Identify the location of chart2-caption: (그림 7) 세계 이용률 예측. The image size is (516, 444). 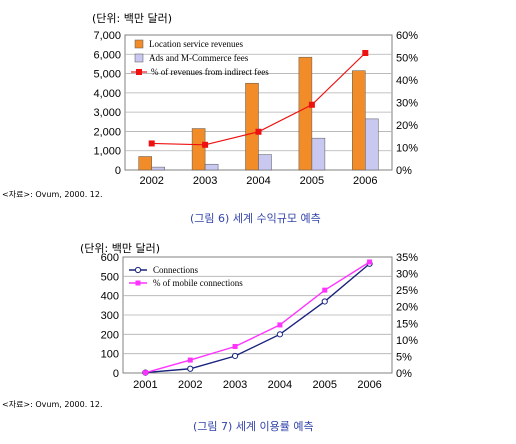
(253, 426).